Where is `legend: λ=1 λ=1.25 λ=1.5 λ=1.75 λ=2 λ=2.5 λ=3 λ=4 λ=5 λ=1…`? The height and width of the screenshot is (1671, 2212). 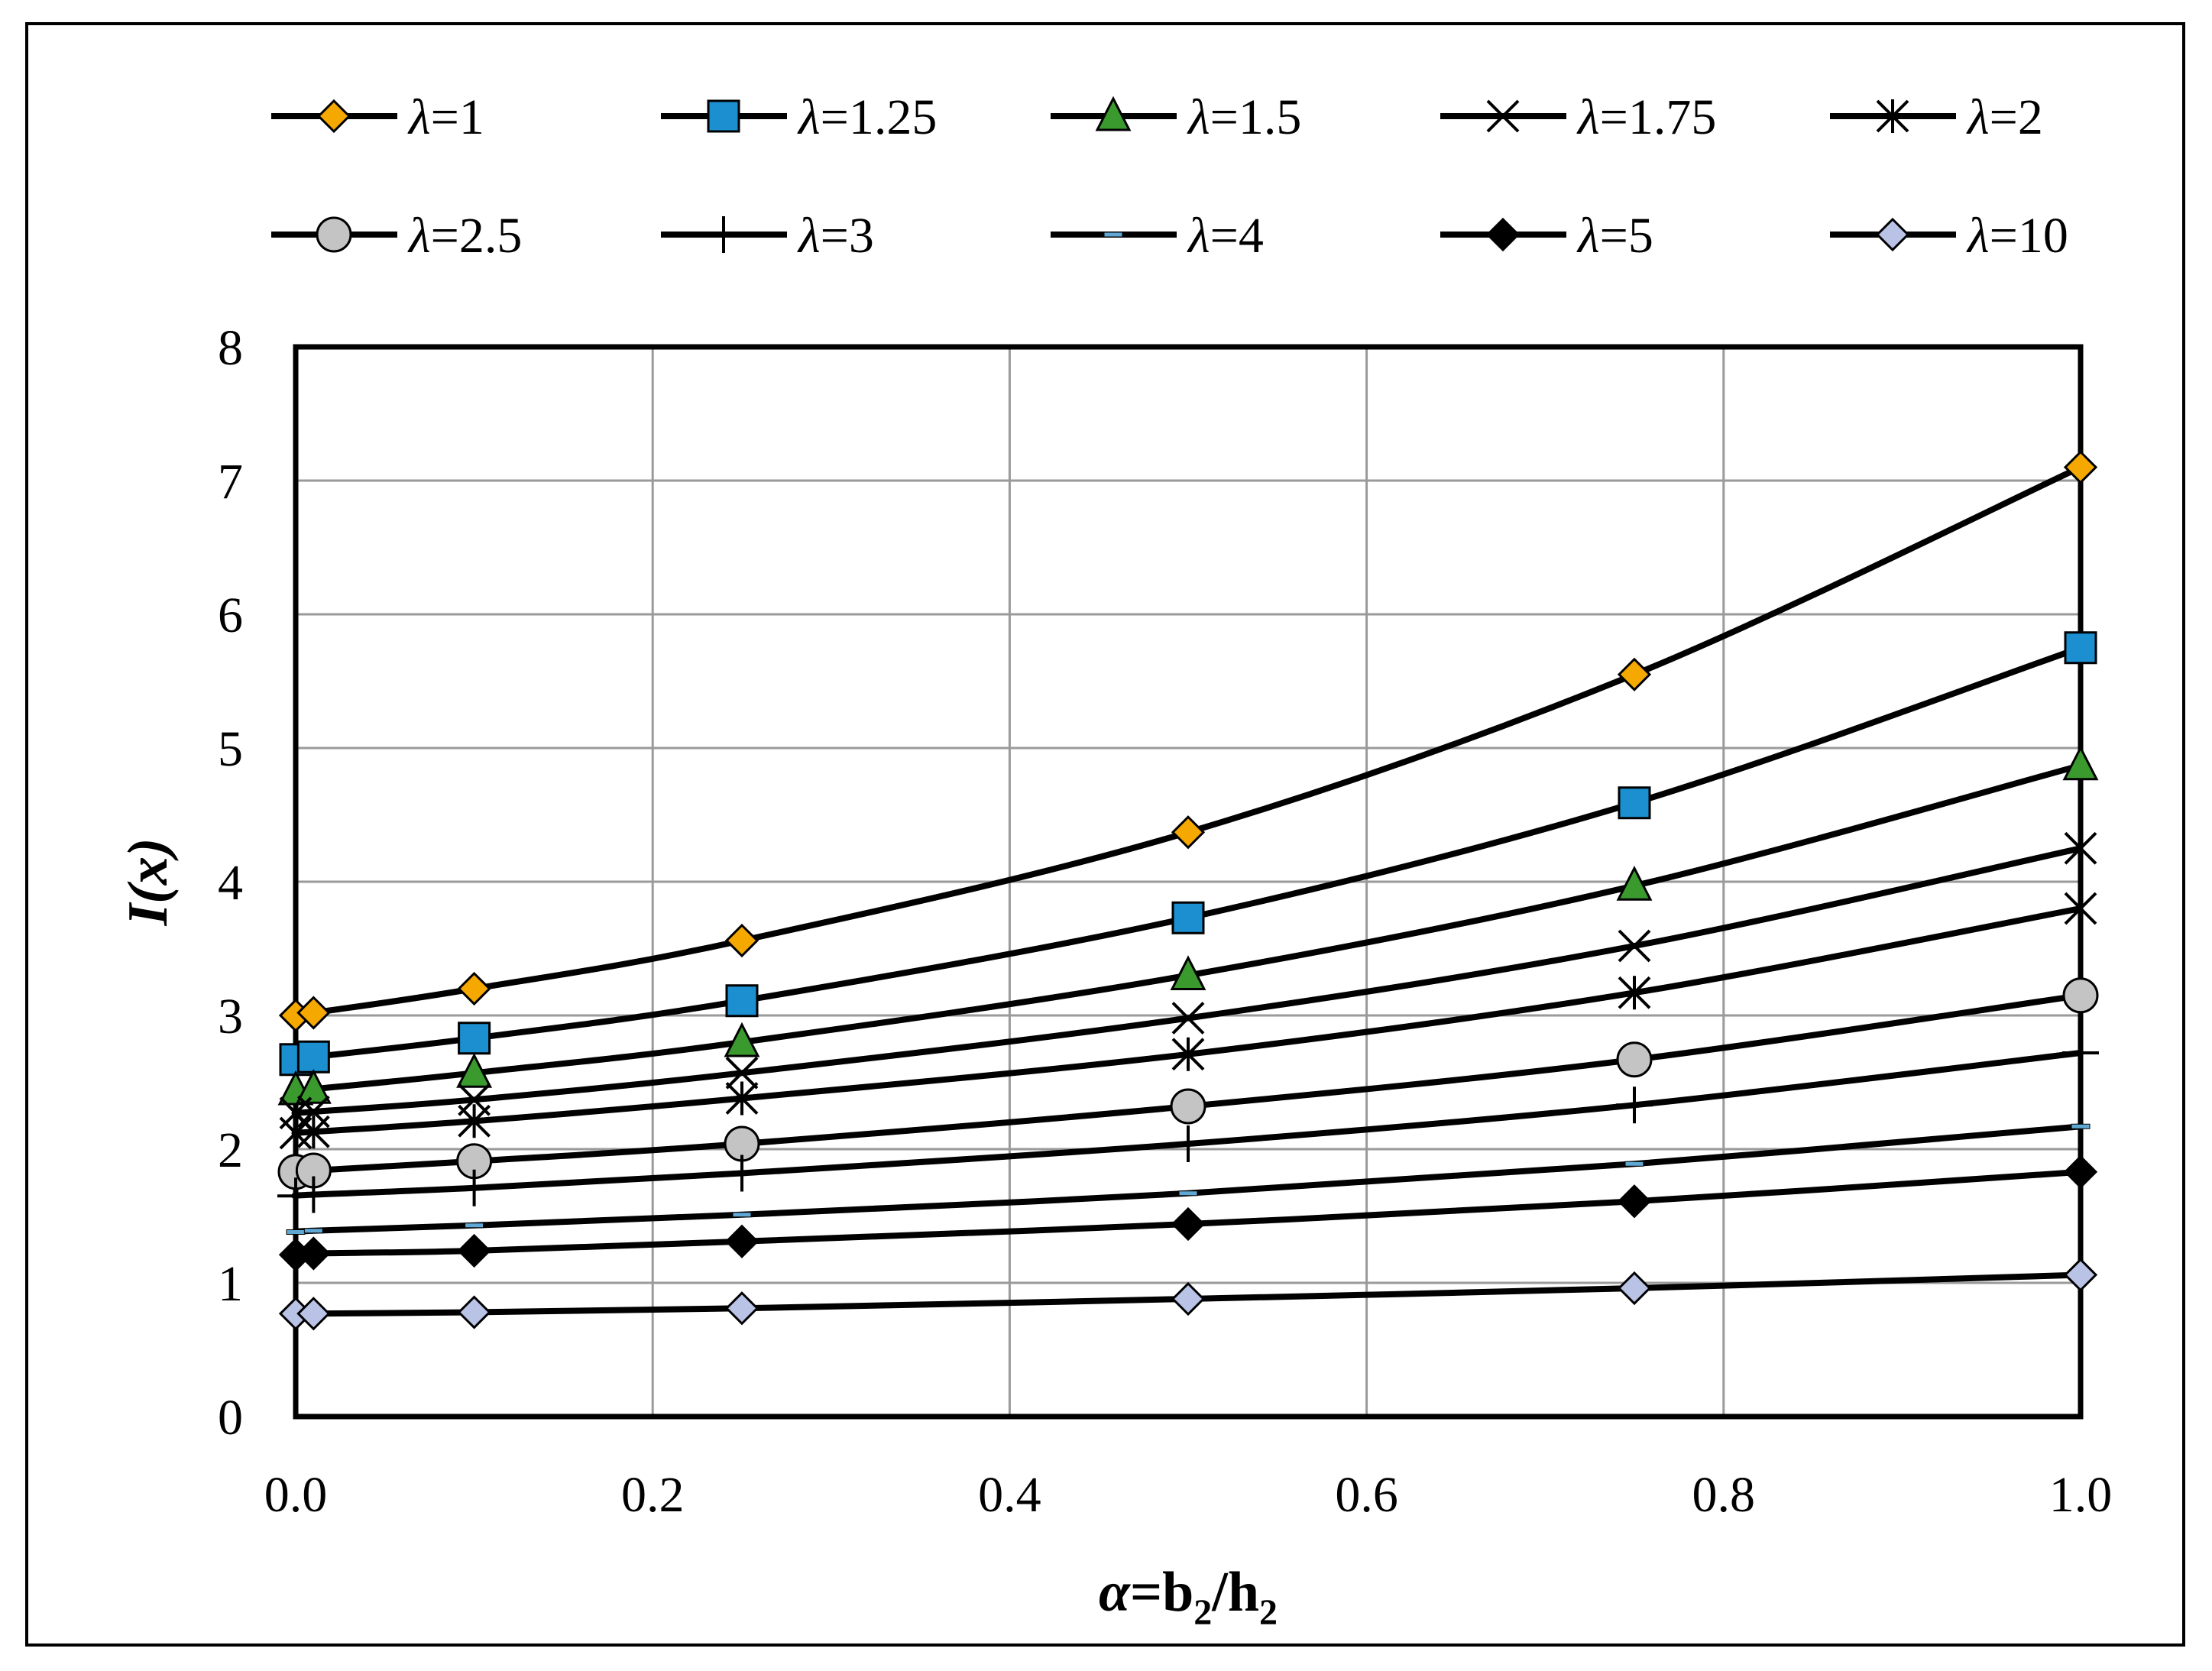
legend: λ=1 λ=1.25 λ=1.5 λ=1.75 λ=2 λ=2.5 λ=3 λ=4 λ=5 λ=1… is located at coordinates (1169, 176).